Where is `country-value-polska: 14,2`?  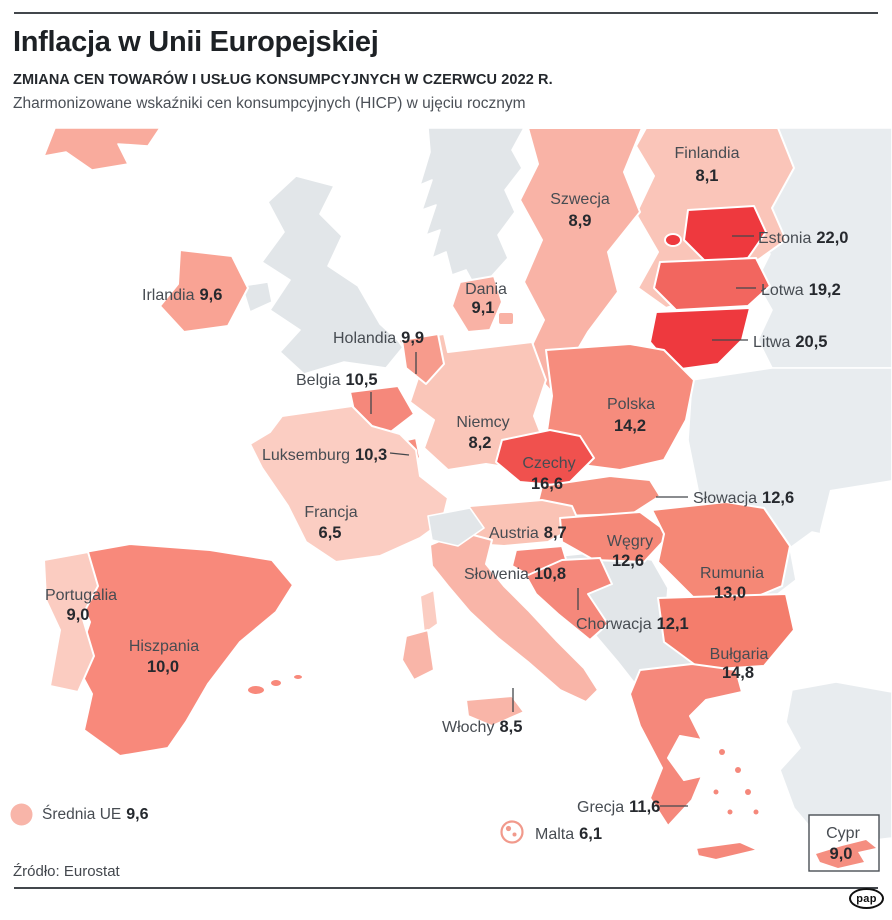
country-value-polska: 14,2 is located at coordinates (630, 426).